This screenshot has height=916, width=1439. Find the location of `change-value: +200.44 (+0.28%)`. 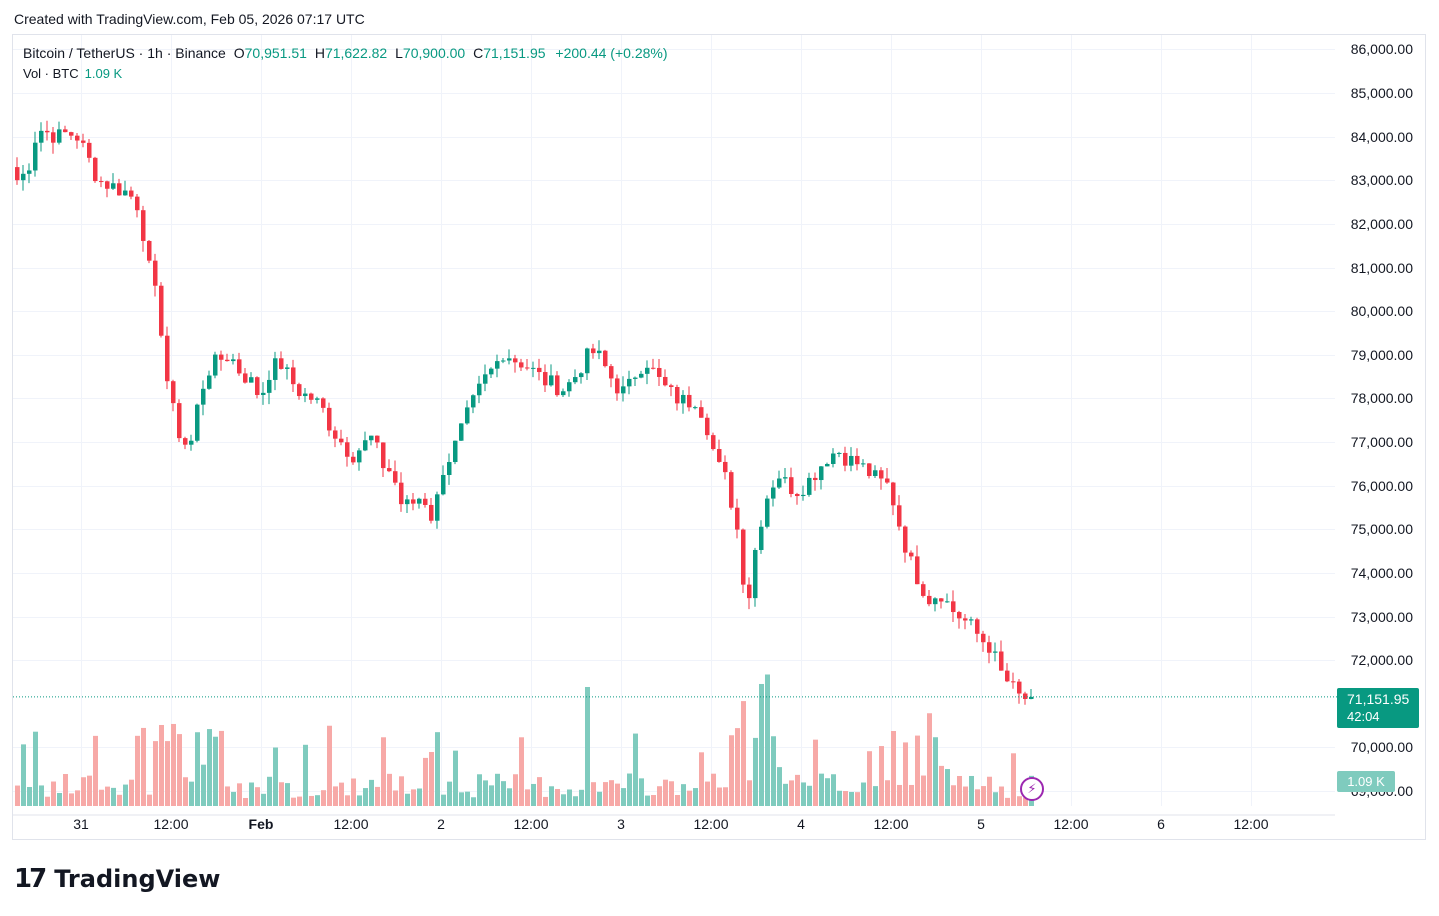

change-value: +200.44 (+0.28%) is located at coordinates (611, 53).